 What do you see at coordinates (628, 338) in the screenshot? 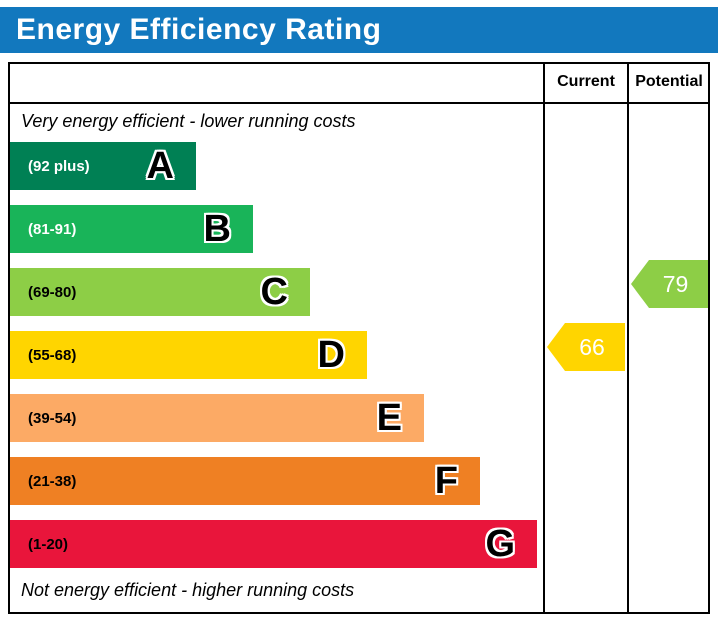
I see `potential-column-divider` at bounding box center [628, 338].